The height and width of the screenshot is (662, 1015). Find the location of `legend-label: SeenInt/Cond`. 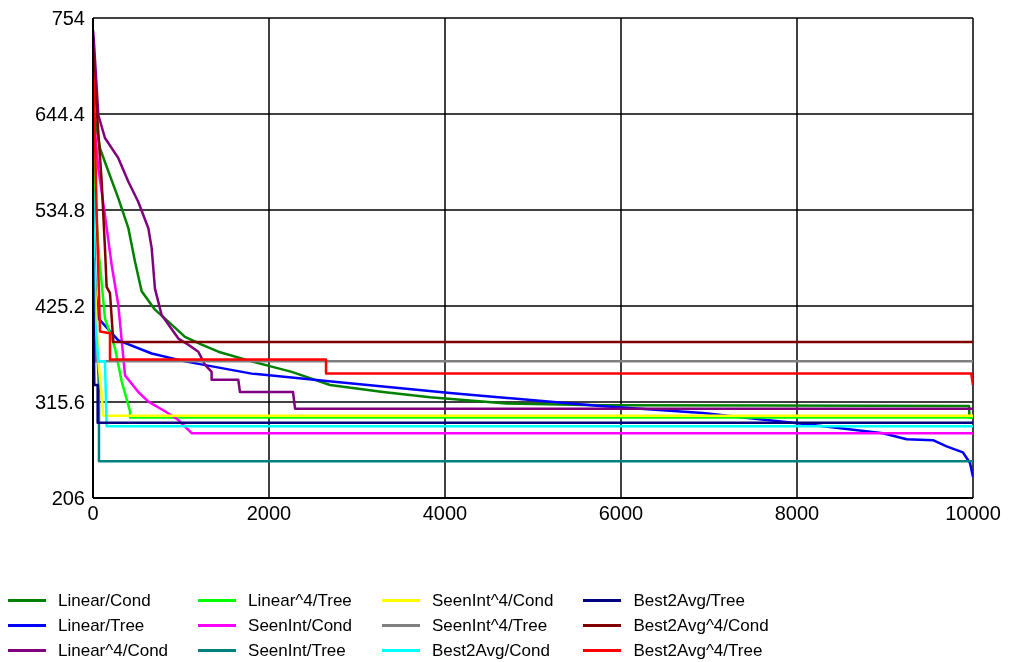

legend-label: SeenInt/Cond is located at coordinates (300, 625).